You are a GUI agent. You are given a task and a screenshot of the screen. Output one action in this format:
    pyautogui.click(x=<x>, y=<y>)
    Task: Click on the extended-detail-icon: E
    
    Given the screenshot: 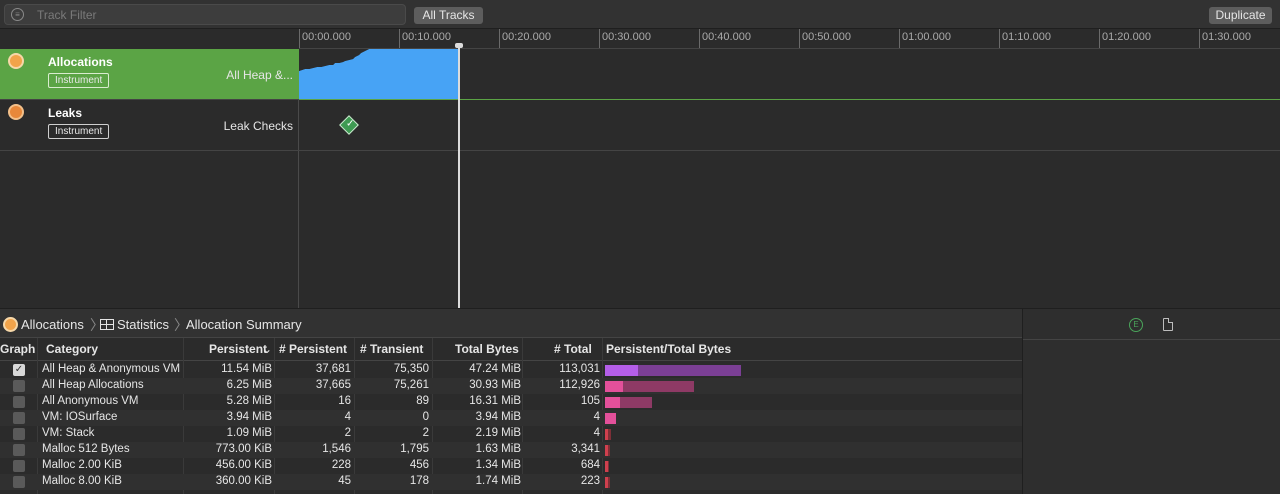 What is the action you would take?
    pyautogui.click(x=1136, y=325)
    